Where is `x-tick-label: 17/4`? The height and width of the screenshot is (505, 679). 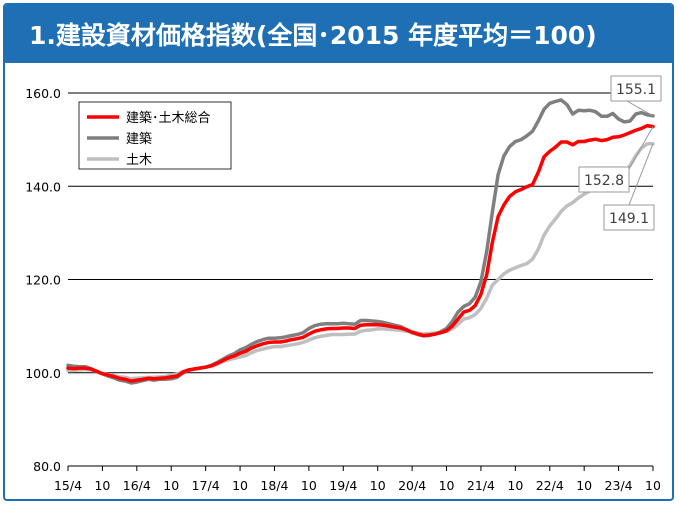
x-tick-label: 17/4 is located at coordinates (206, 485).